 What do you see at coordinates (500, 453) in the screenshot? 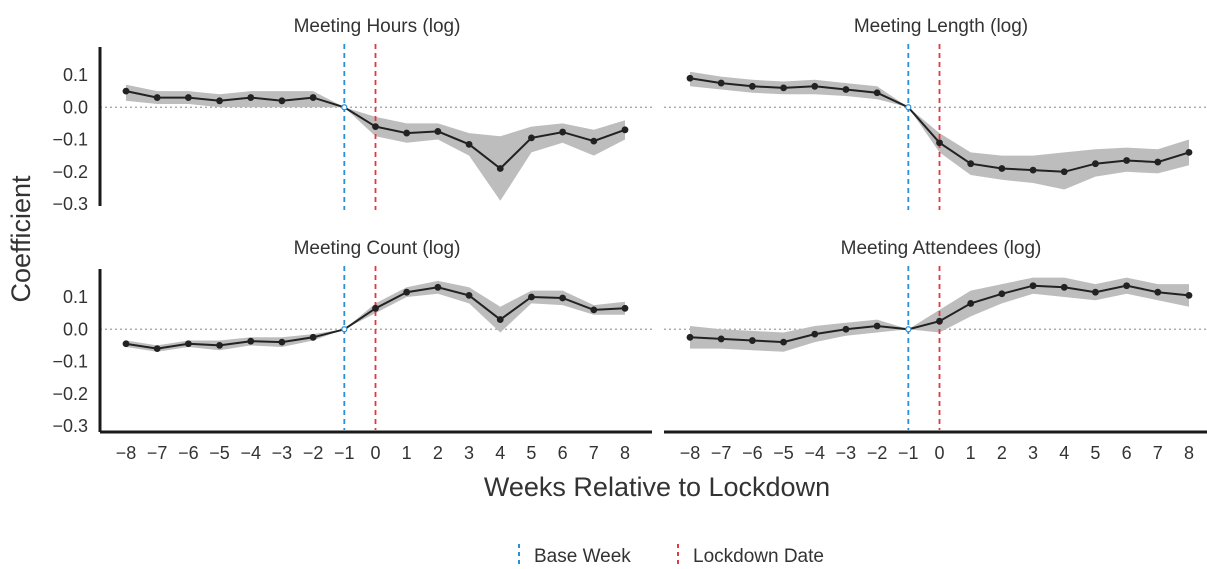
I see `x-tick-label: 4` at bounding box center [500, 453].